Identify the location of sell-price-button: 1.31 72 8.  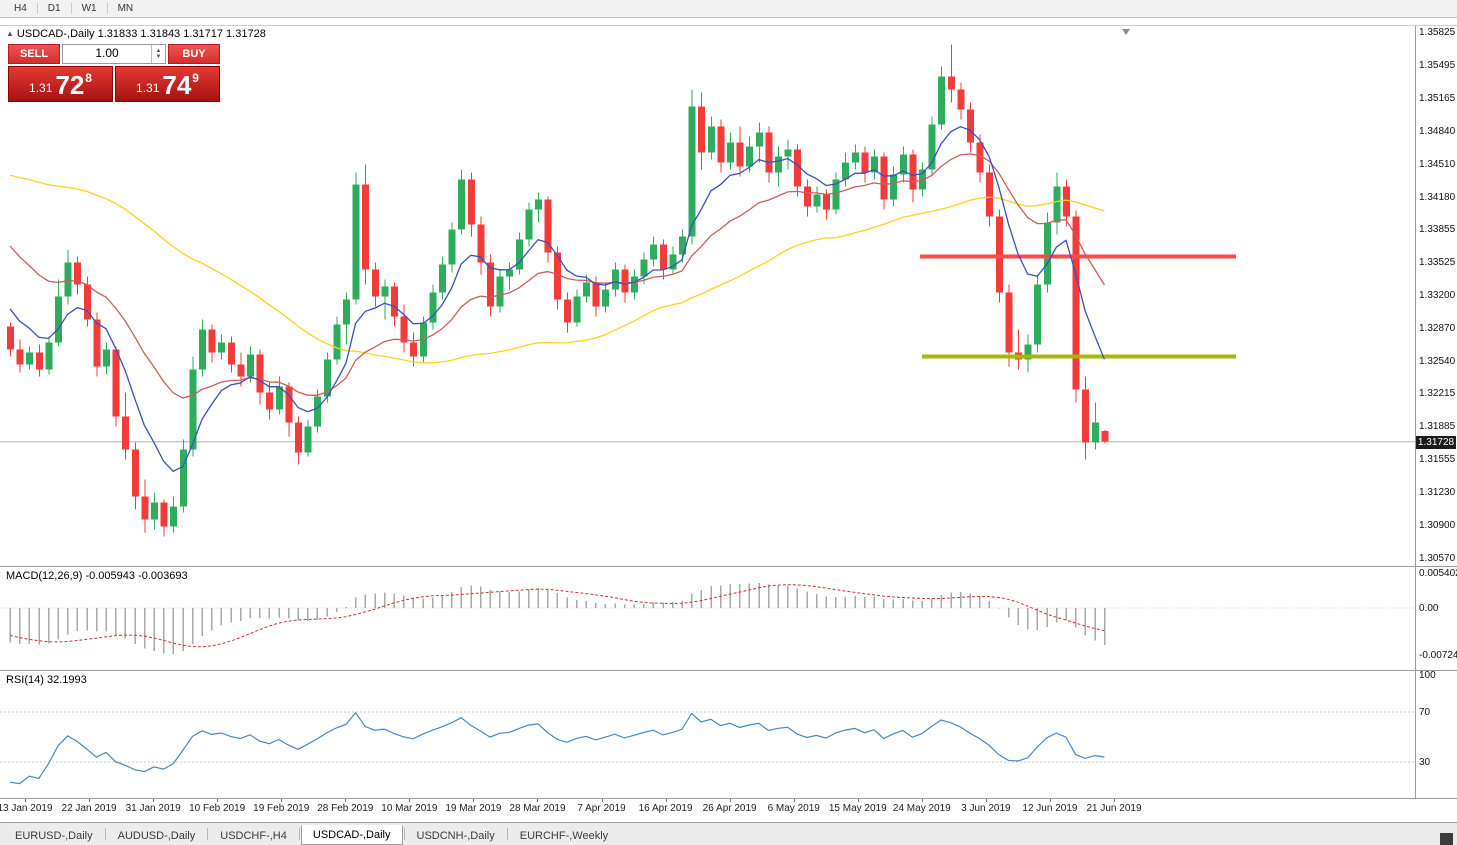
(60, 84).